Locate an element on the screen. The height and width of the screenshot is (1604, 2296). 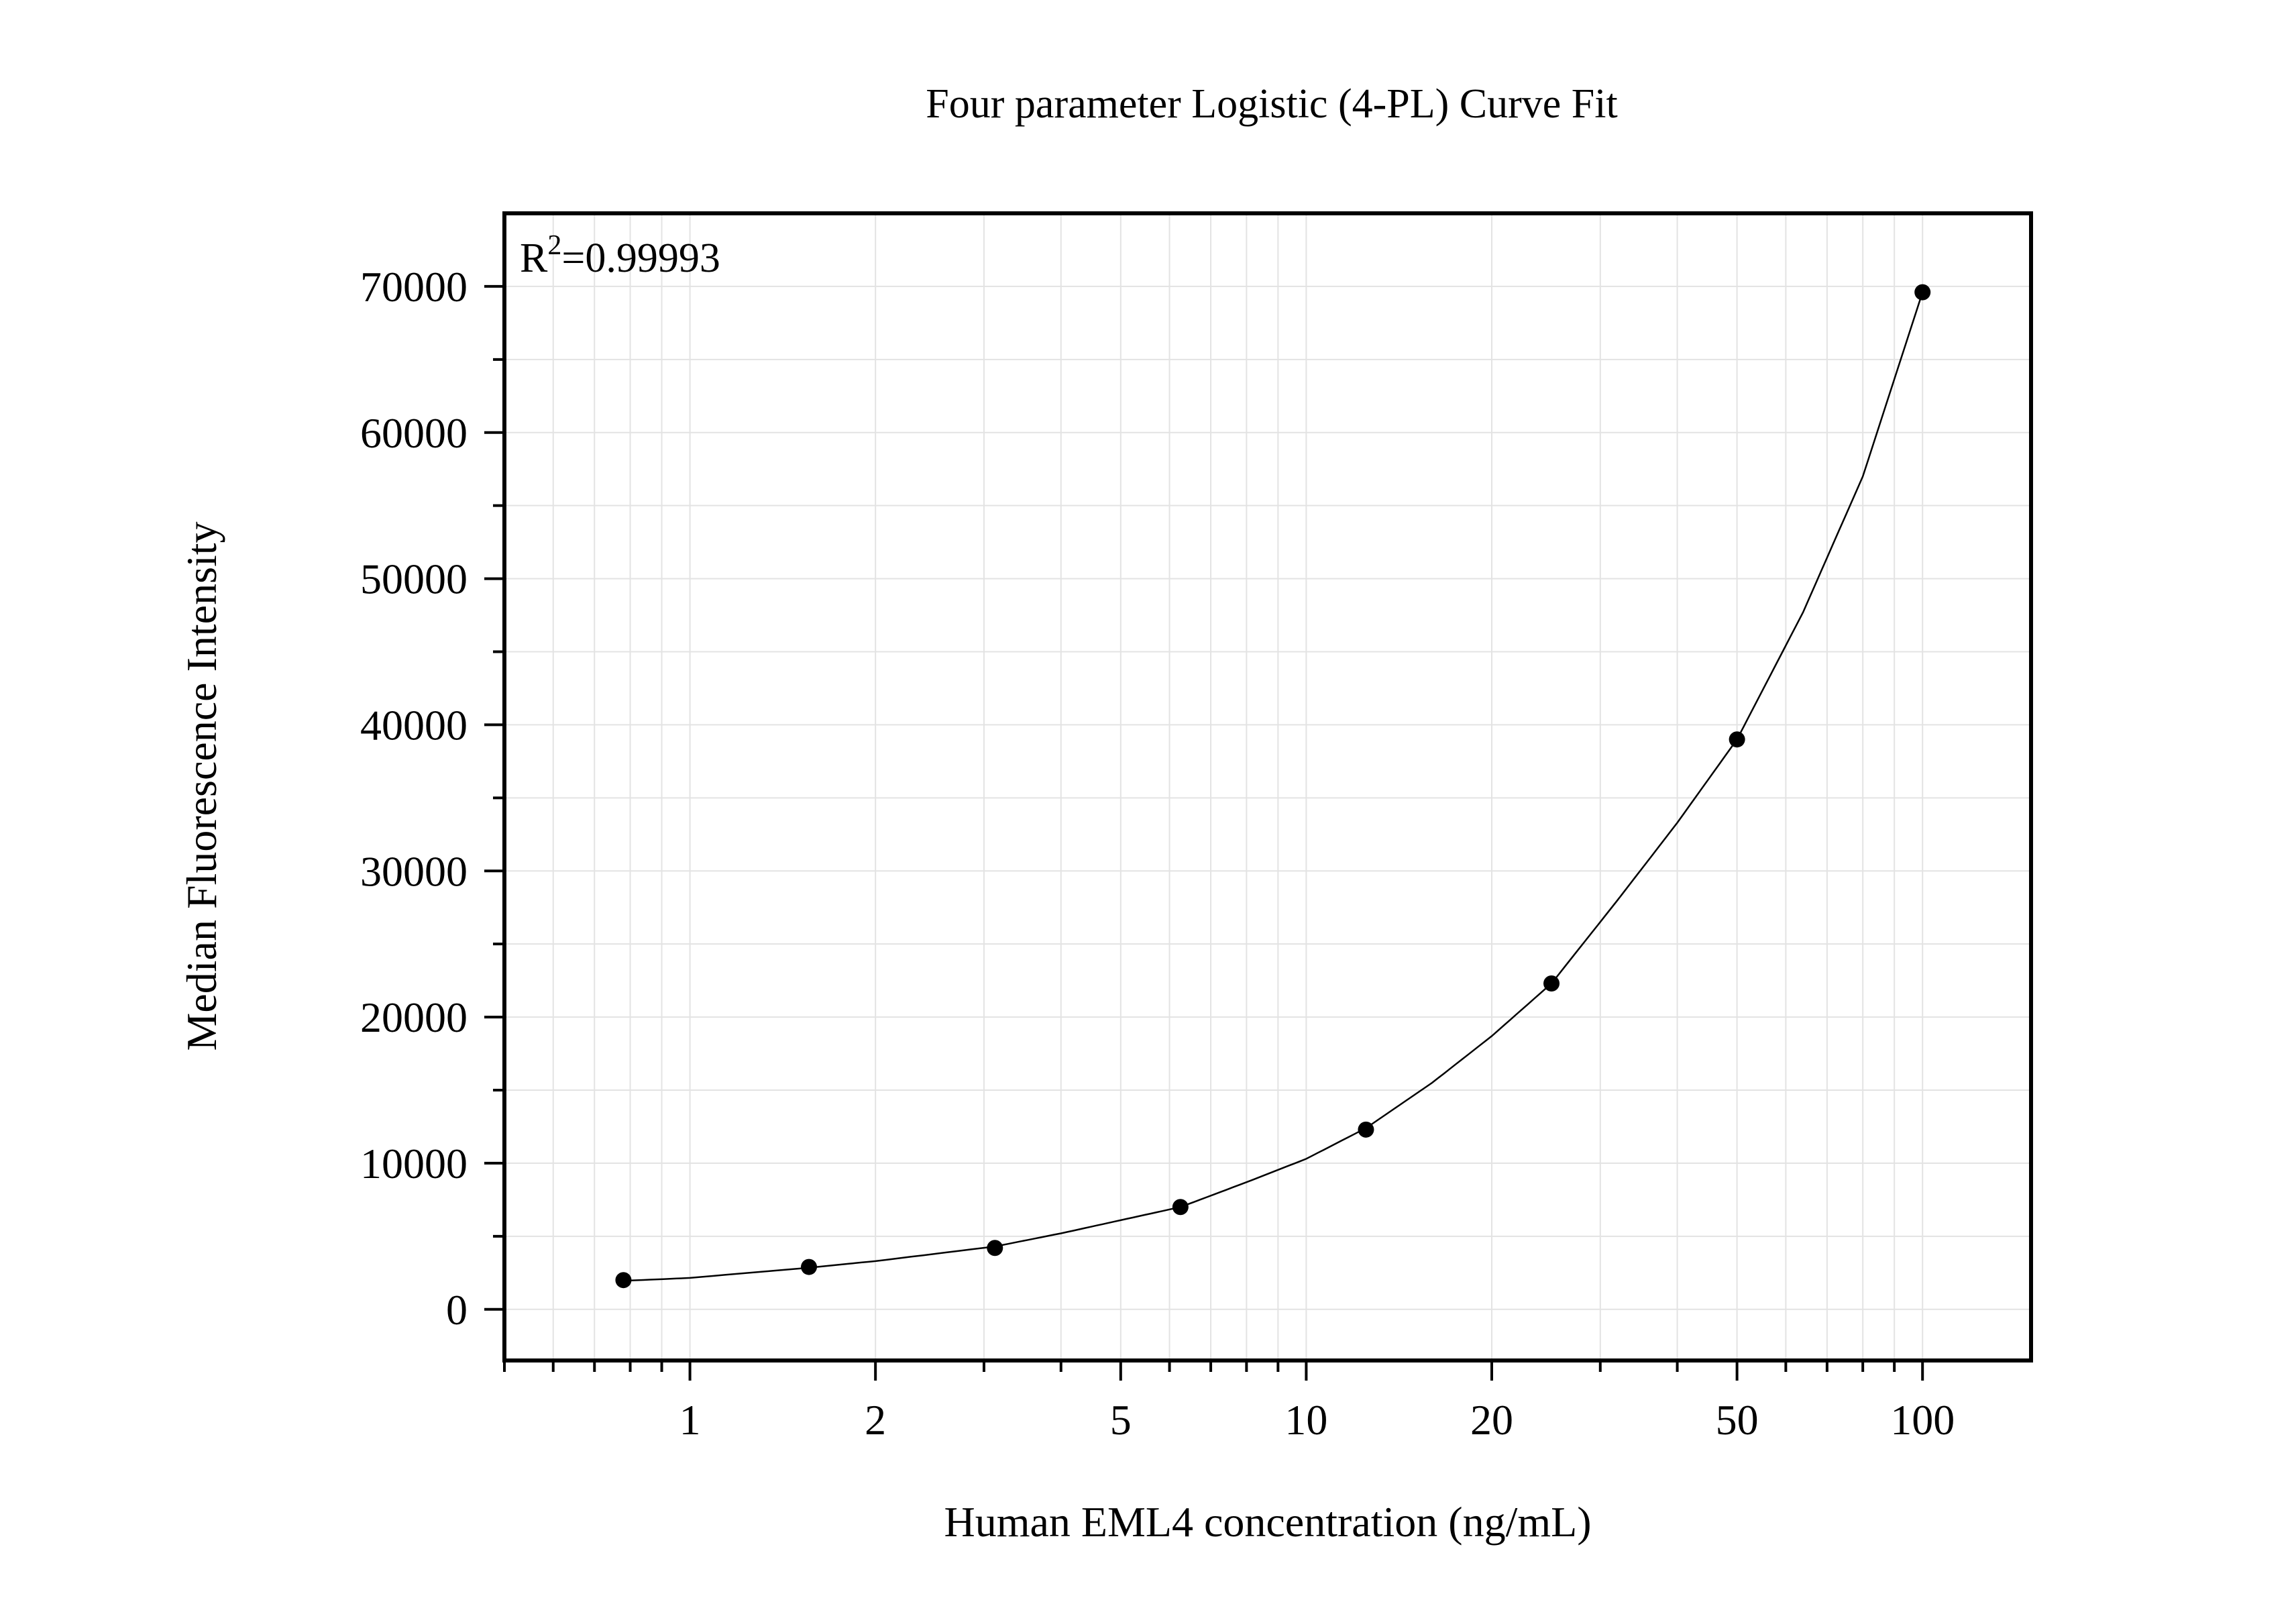
y-axis-label: Median Fluorescence Intensity is located at coordinates (201, 786).